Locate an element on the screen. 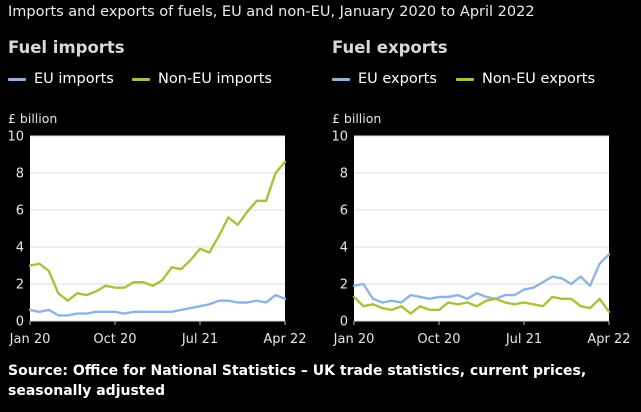  legend-label: Non-EU imports is located at coordinates (215, 79).